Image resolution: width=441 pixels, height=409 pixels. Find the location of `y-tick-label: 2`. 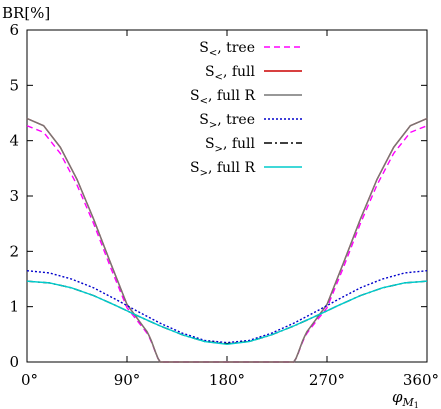

y-tick-label: 2 is located at coordinates (14, 251).